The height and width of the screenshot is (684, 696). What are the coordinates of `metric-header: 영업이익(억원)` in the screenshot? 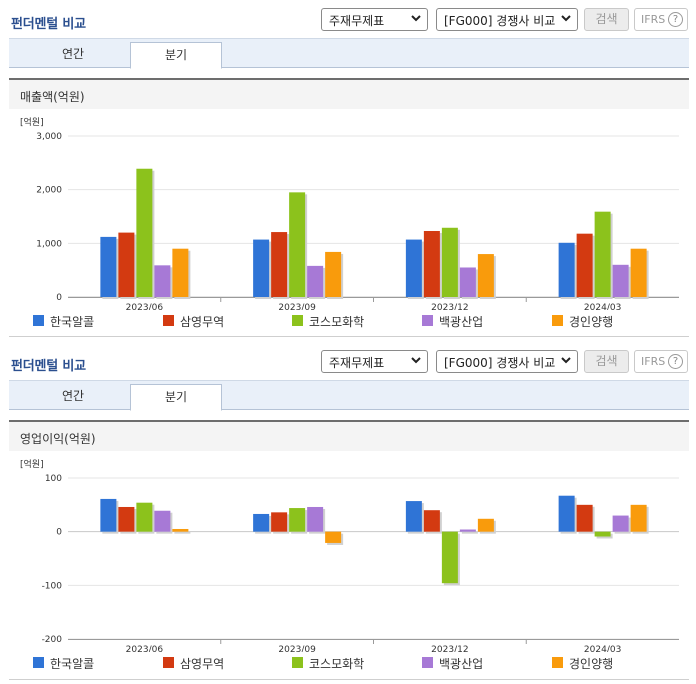 It's located at (349, 435).